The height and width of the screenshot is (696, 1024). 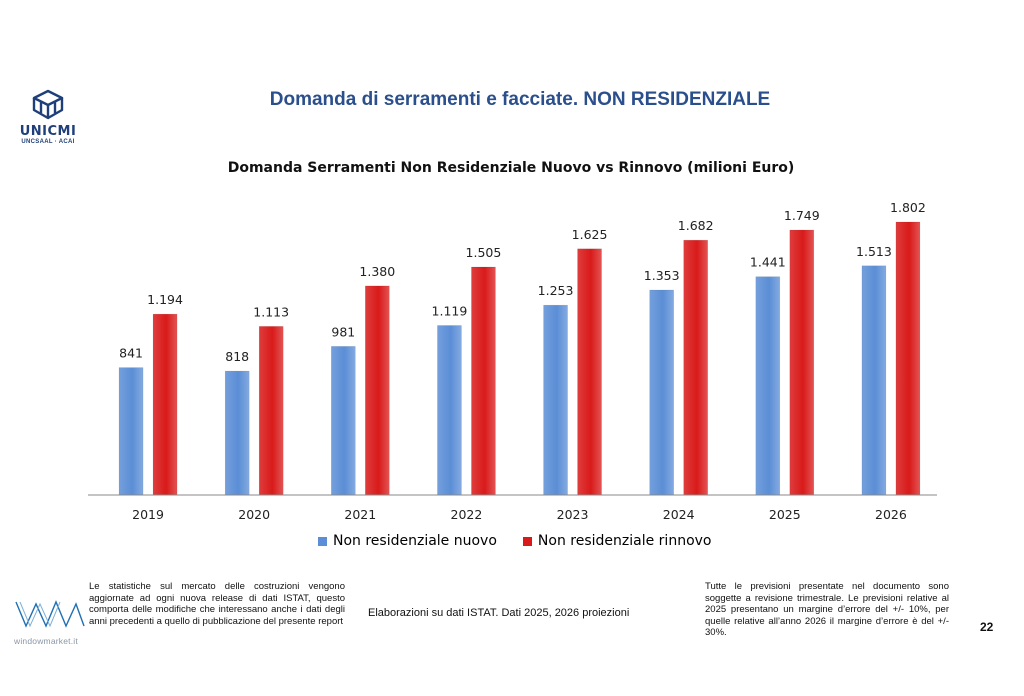 I want to click on data-label-nuovo-2022: 1.119, so click(x=450, y=310).